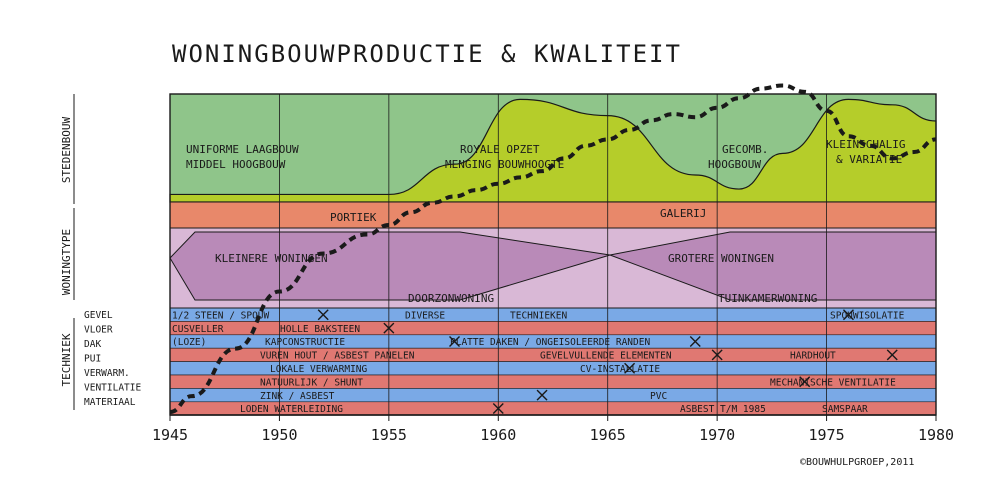 The image size is (1000, 502). Describe the element at coordinates (504, 164) in the screenshot. I see `stedenbouw-label: MENGING BOUWHOOGTE` at that location.